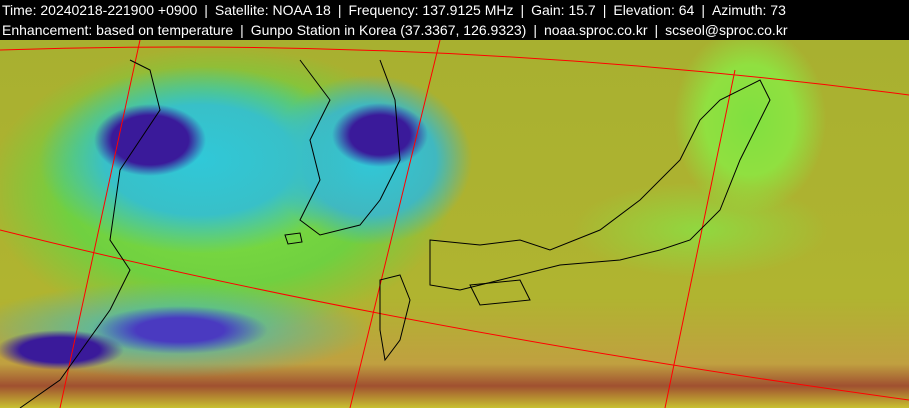 Image resolution: width=909 pixels, height=408 pixels. Describe the element at coordinates (431, 10) in the screenshot. I see `frequency-label: Frequency: 137.9125 MHz` at that location.